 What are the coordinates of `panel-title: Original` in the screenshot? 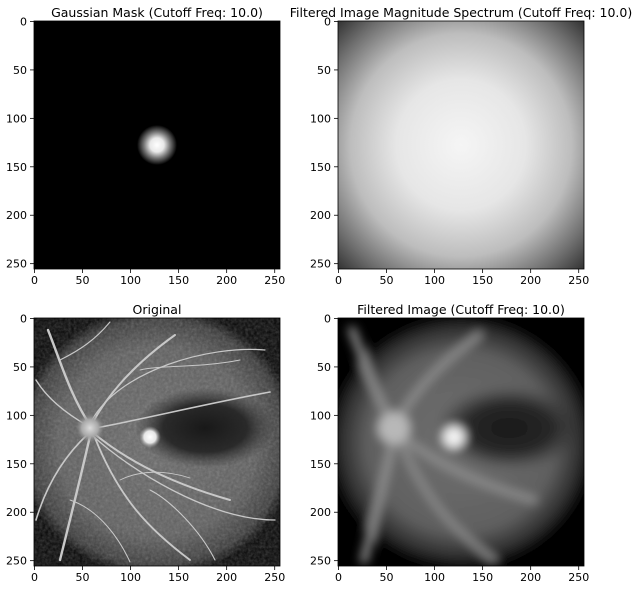 It's located at (157, 309).